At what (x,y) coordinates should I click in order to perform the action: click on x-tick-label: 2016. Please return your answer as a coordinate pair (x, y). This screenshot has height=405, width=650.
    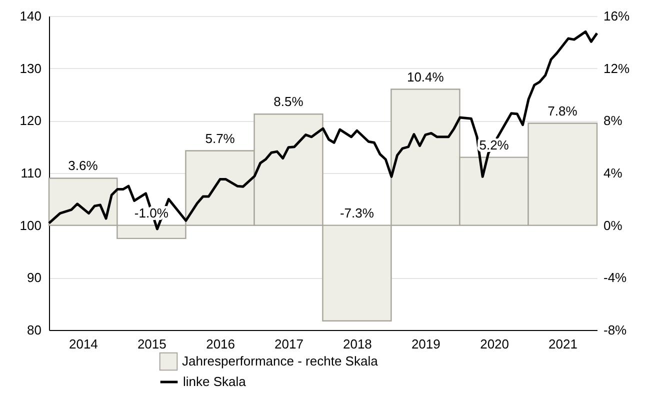
    Looking at the image, I should click on (220, 344).